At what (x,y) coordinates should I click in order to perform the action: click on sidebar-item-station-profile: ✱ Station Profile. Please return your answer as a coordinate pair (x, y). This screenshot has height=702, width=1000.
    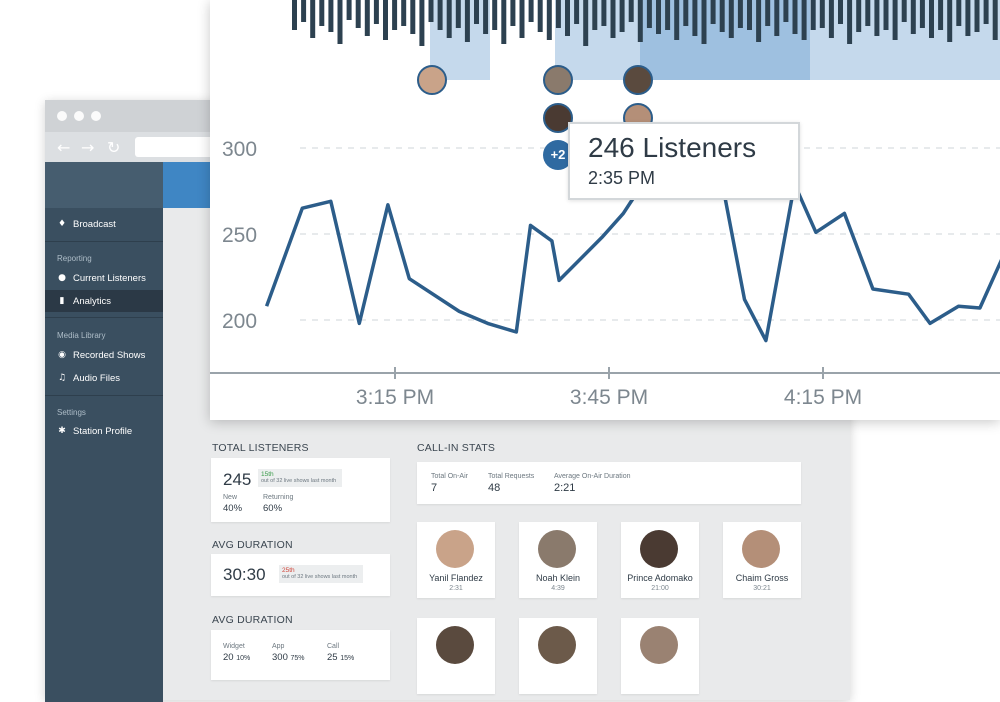
    Looking at the image, I should click on (104, 431).